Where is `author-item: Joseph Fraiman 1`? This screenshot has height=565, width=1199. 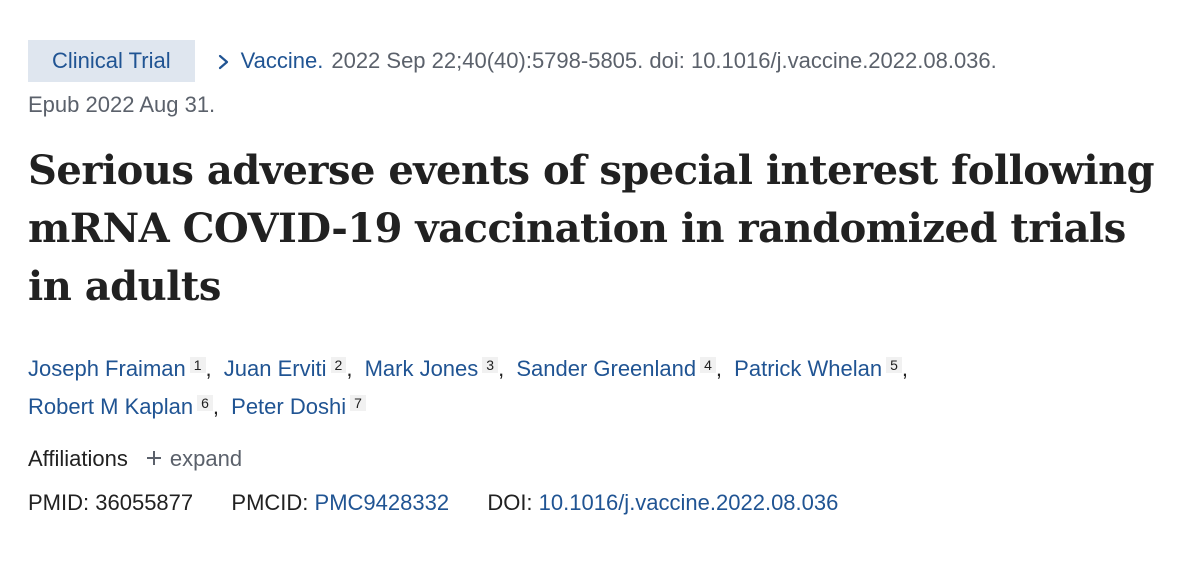
author-item: Joseph Fraiman 1 is located at coordinates (117, 368).